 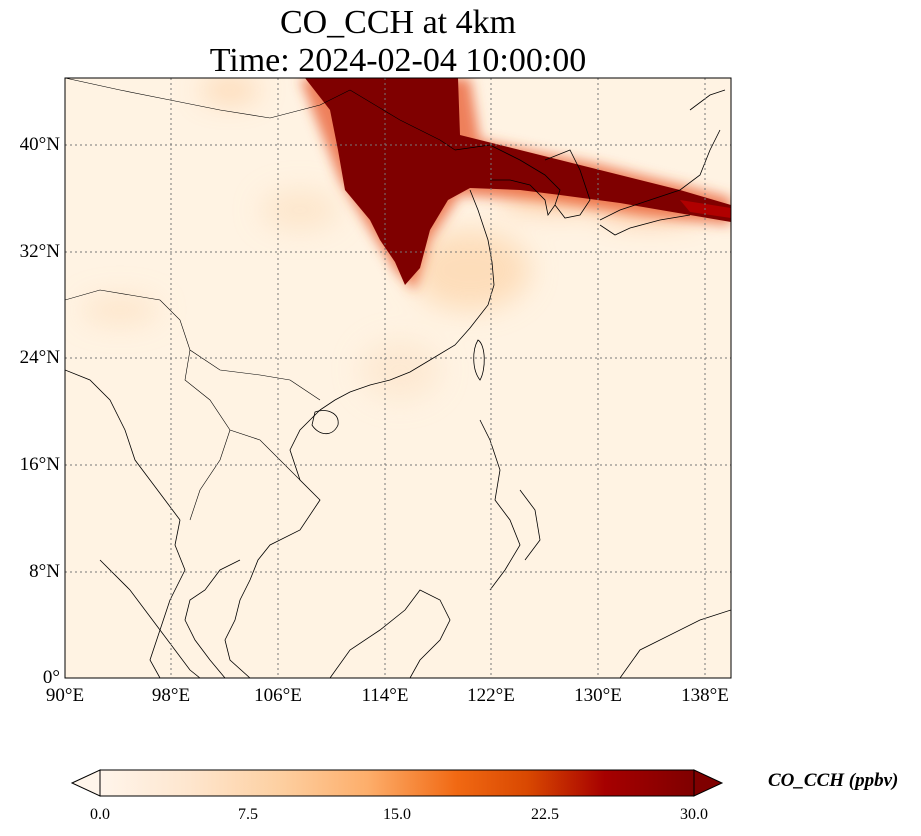 I want to click on map-title: CO_CCH at 4km, so click(x=398, y=22).